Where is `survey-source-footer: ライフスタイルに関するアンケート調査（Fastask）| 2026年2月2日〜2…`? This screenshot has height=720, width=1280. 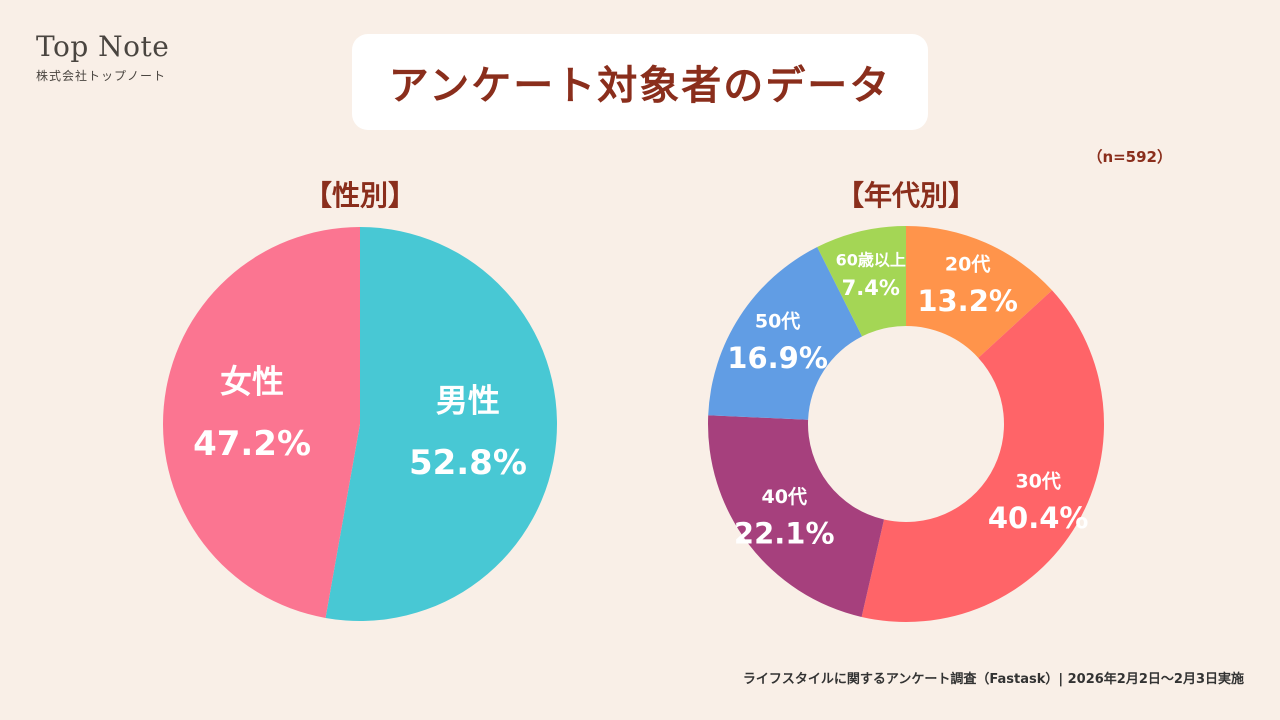 survey-source-footer: ライフスタイルに関するアンケート調査（Fastask）| 2026年2月2日〜2… is located at coordinates (993, 679).